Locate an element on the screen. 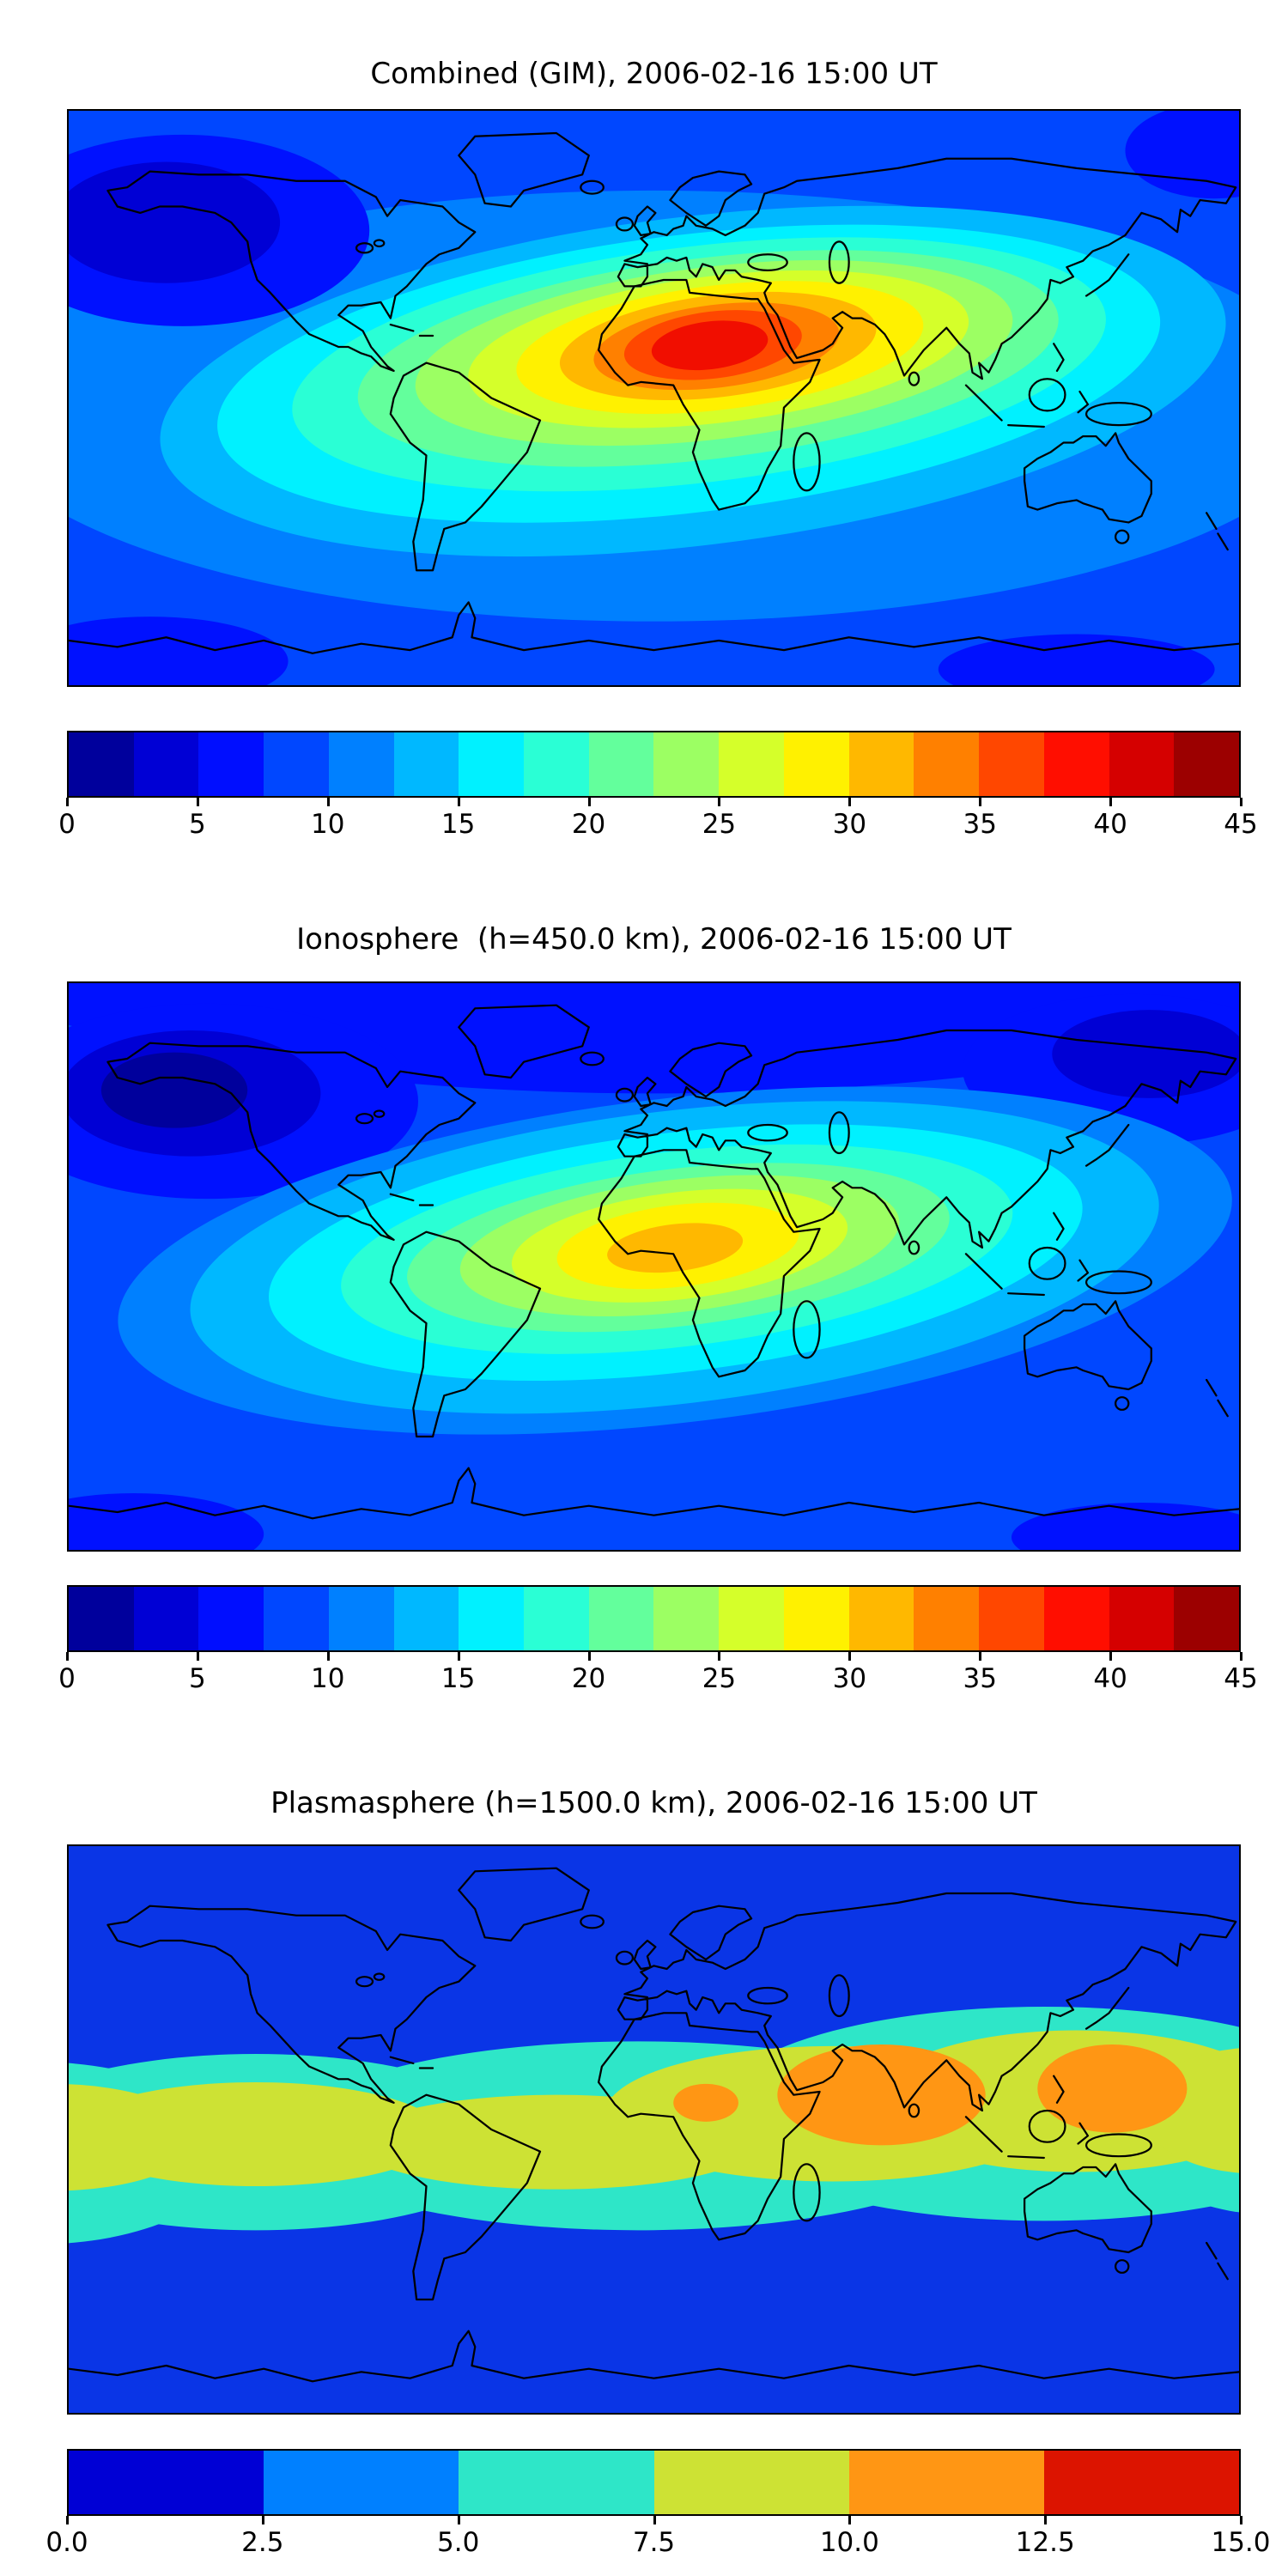 The image size is (1288, 2576). colorbar-tick-label: 2.5 is located at coordinates (262, 2543).